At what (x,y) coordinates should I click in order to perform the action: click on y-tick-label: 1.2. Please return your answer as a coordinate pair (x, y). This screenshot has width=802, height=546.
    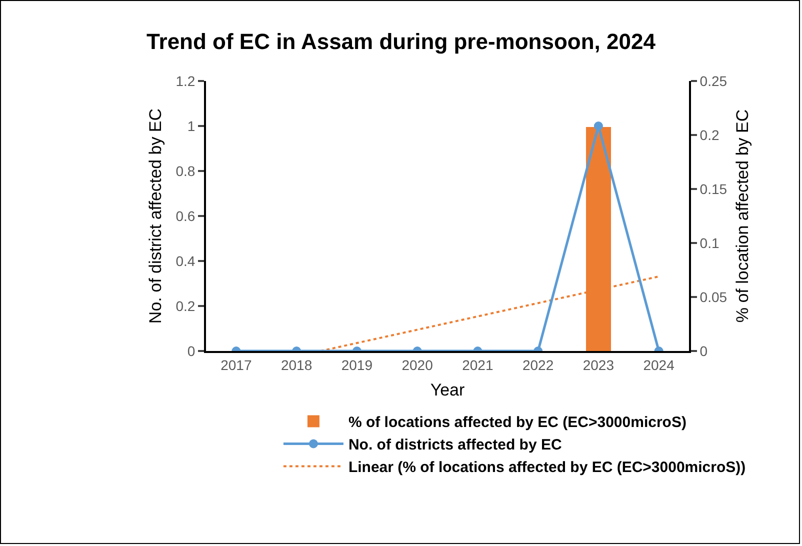
    Looking at the image, I should click on (186, 80).